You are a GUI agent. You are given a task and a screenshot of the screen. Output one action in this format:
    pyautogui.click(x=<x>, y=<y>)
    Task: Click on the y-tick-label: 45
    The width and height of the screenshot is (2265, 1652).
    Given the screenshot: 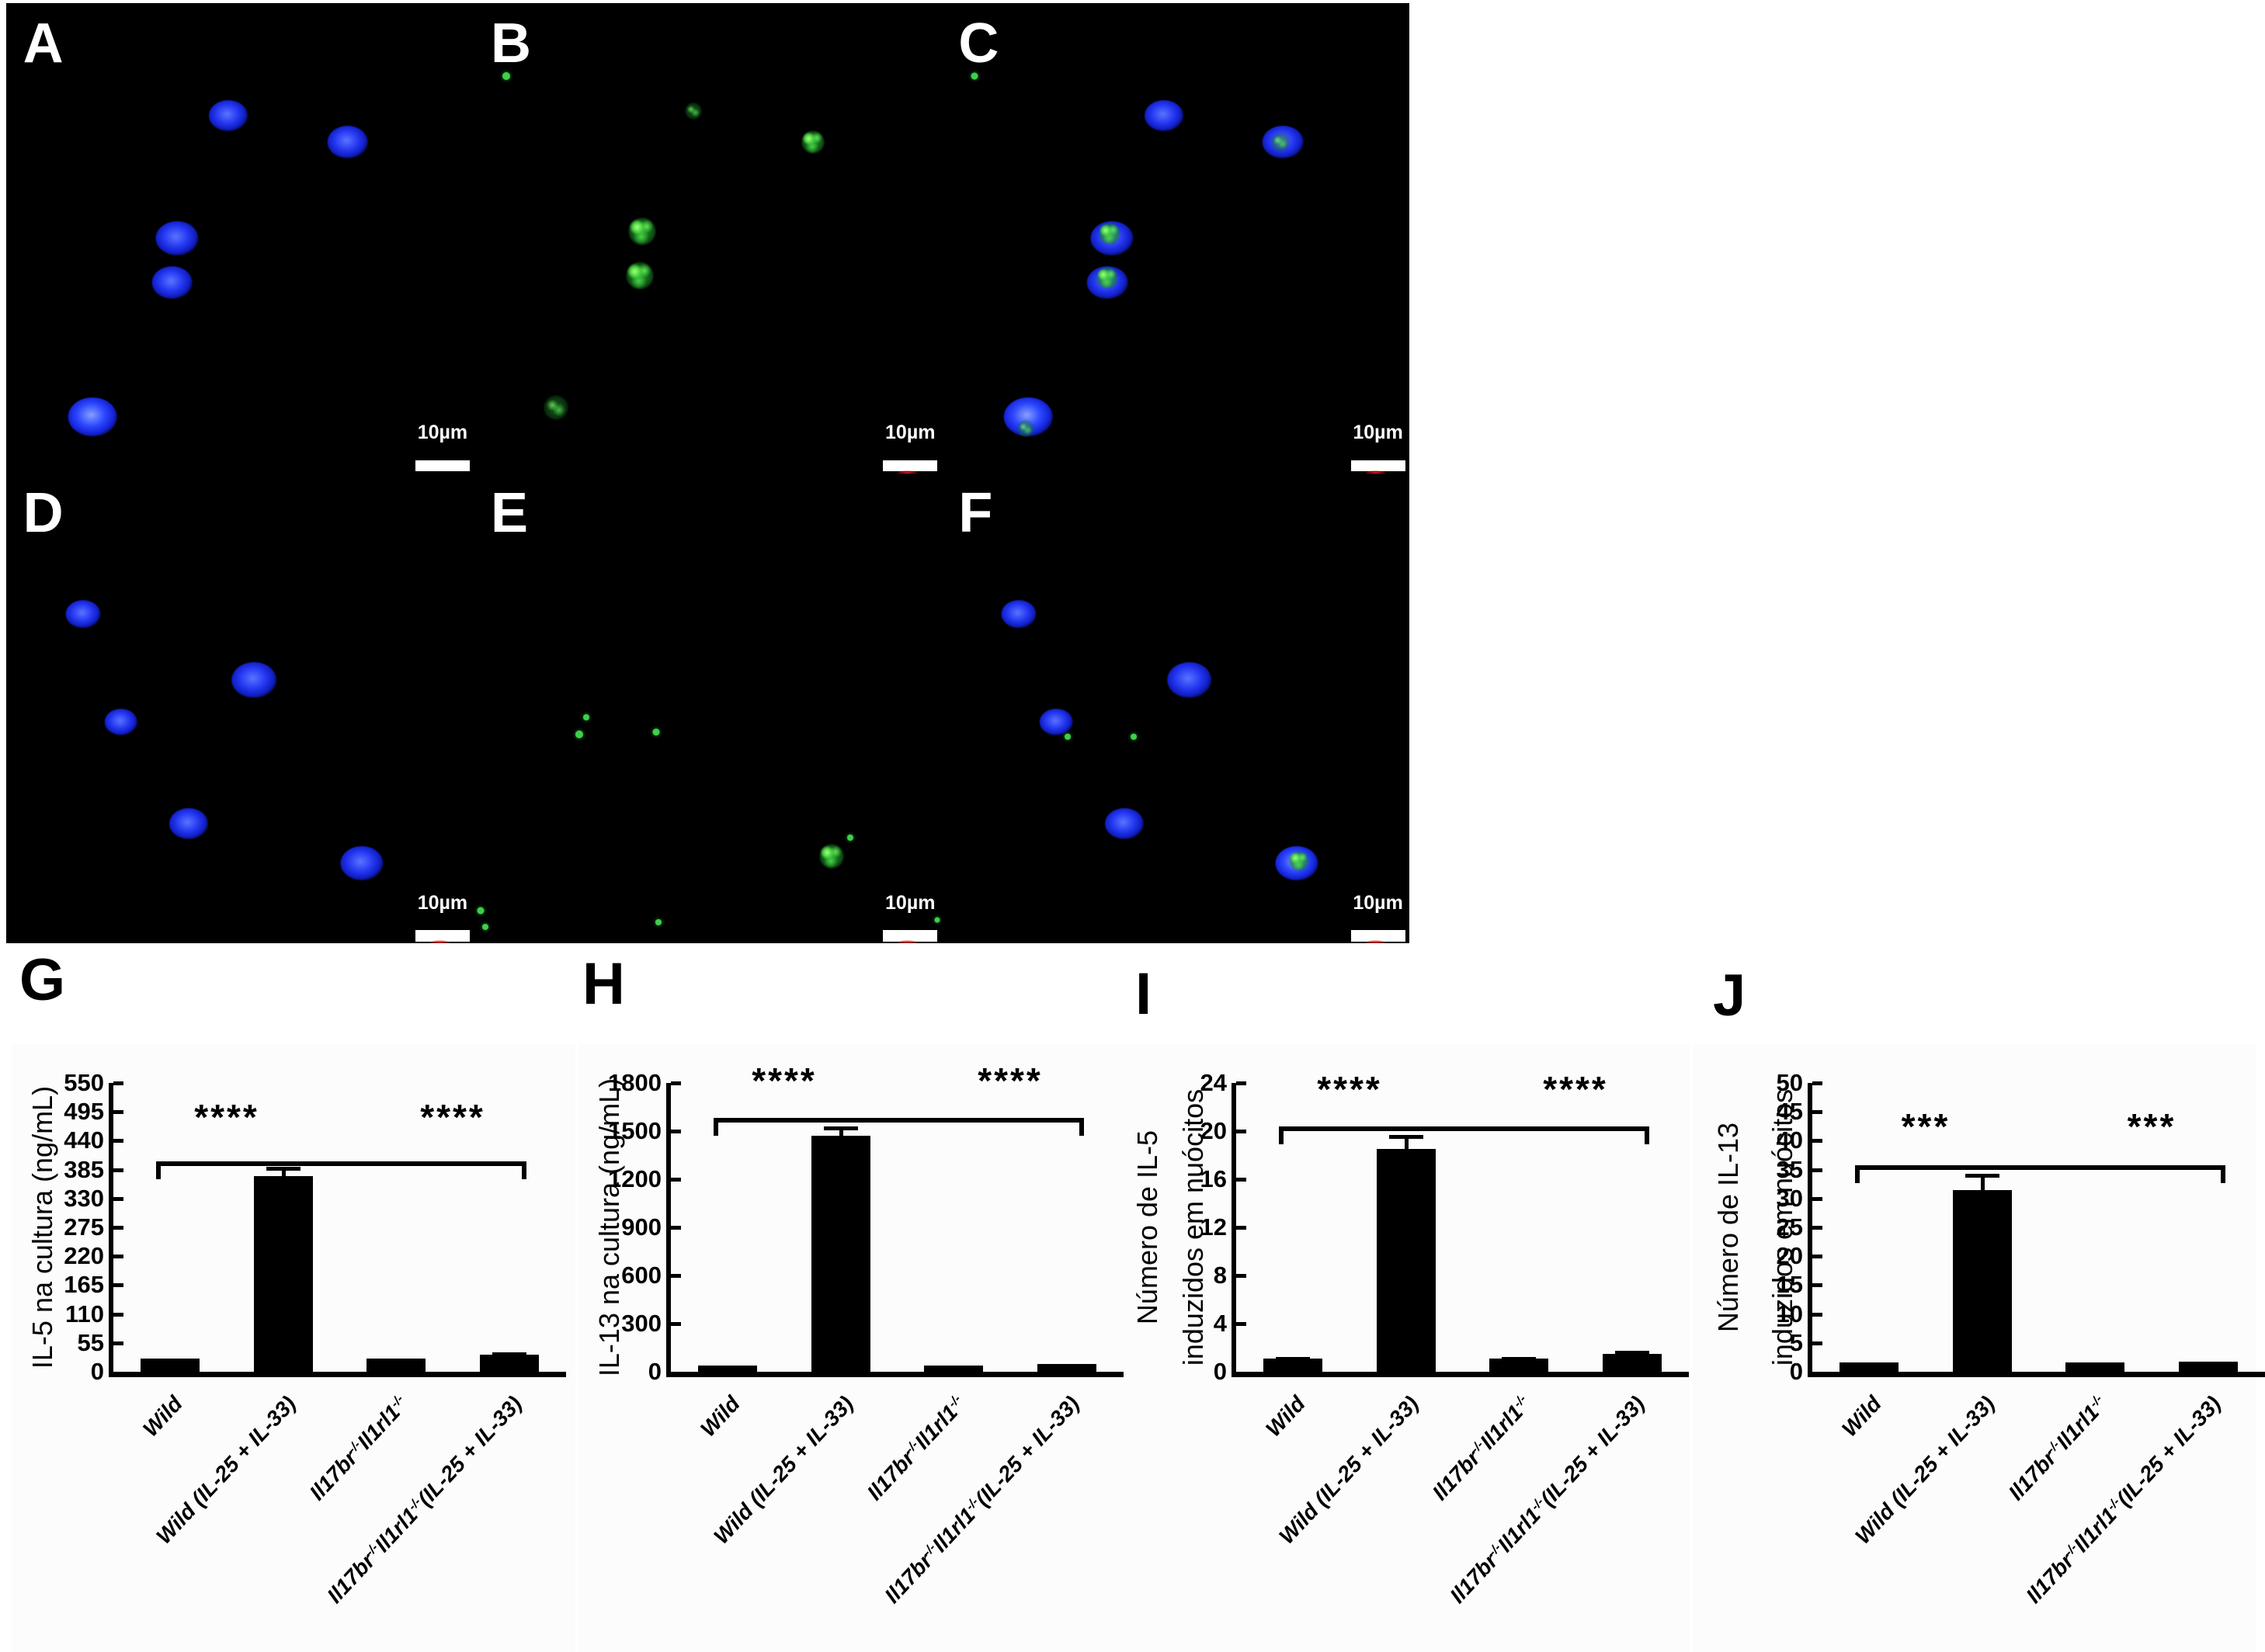 What is the action you would take?
    pyautogui.click(x=1790, y=1112)
    